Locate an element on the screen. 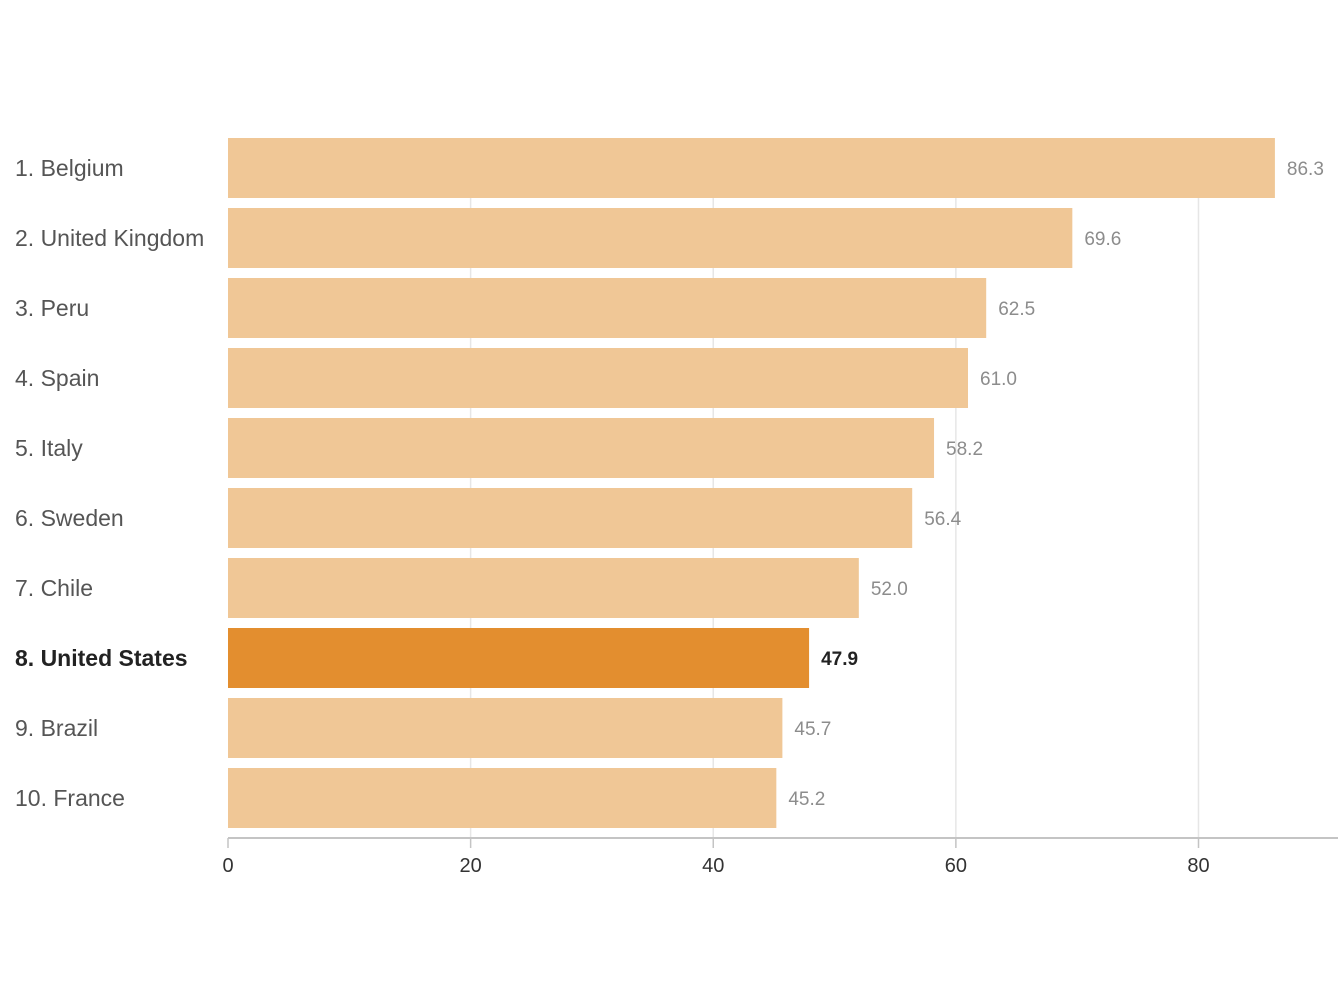  value-label: 45.7 is located at coordinates (812, 729).